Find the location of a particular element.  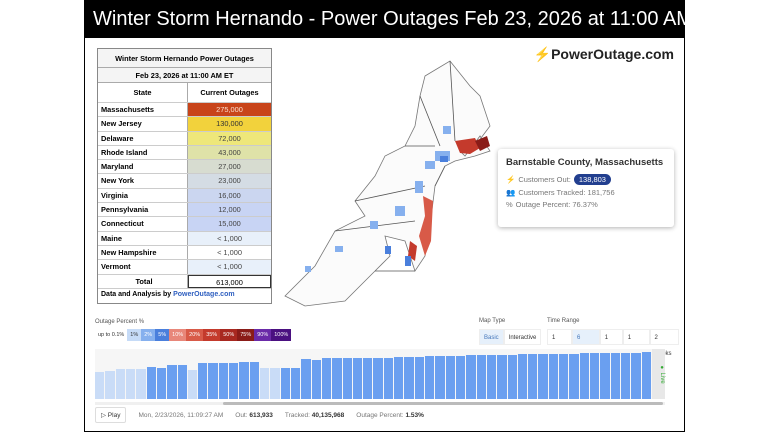

brand-logo: ⚡PowerOutage.com is located at coordinates (604, 54).